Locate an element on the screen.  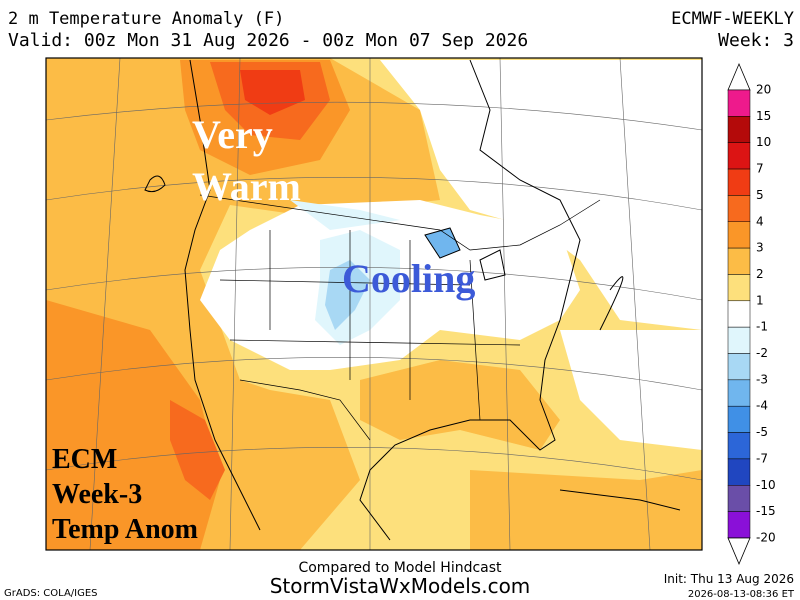
annotation: Cooling is located at coordinates (408, 278).